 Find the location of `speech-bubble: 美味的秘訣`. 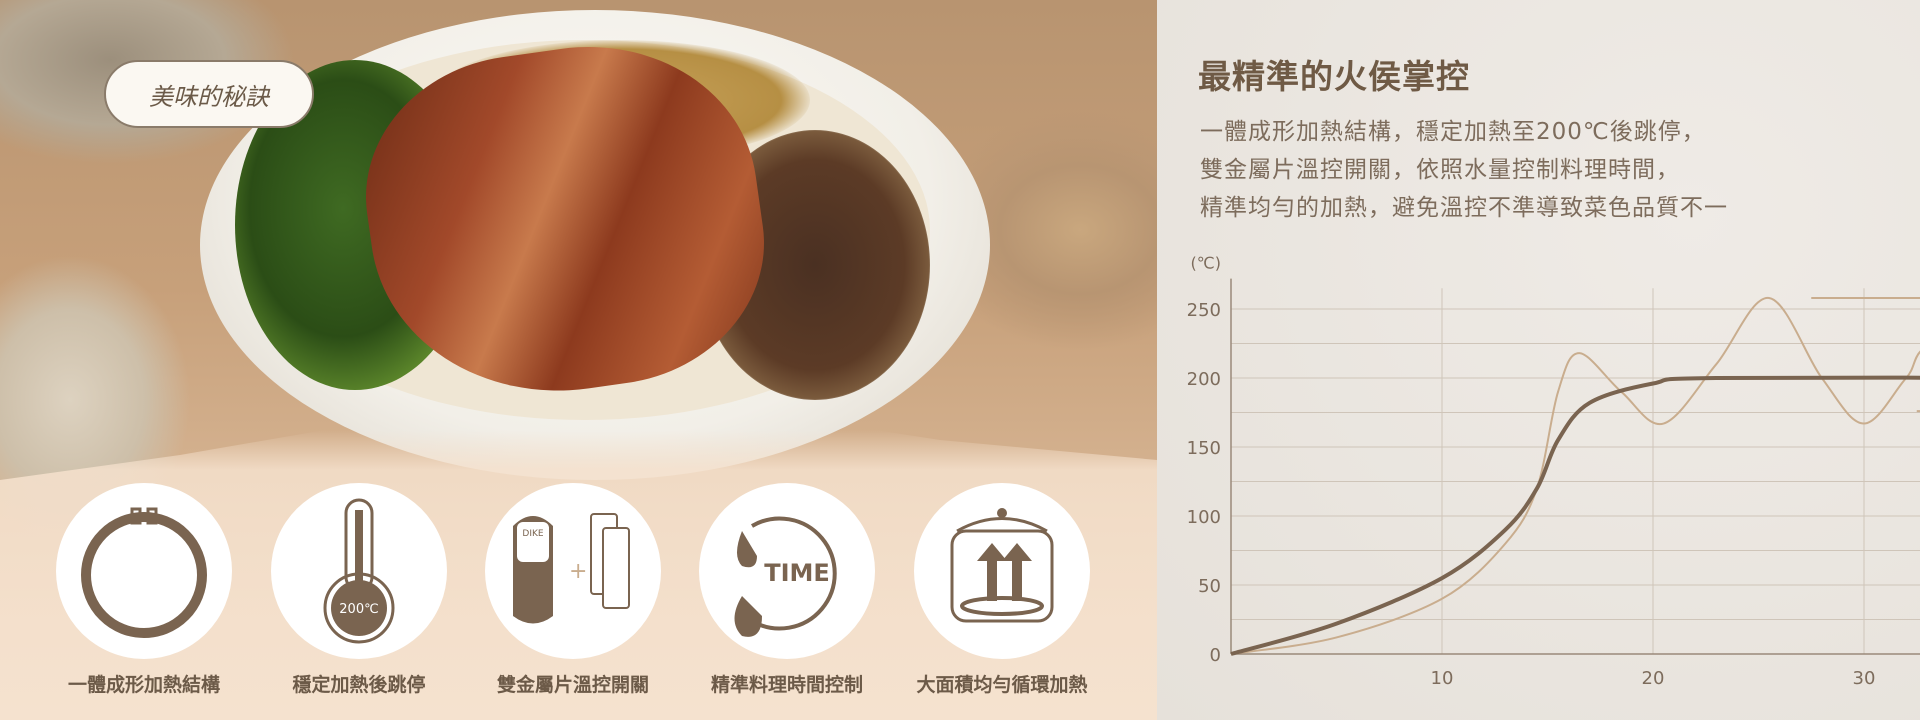

speech-bubble: 美味的秘訣 is located at coordinates (209, 94).